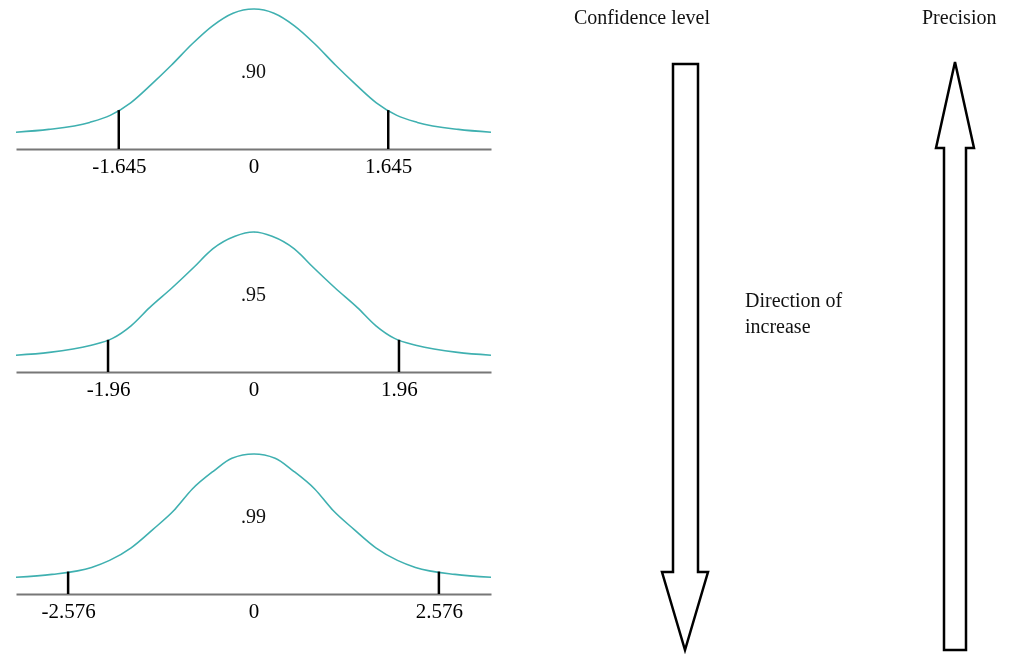 This screenshot has width=1018, height=654. What do you see at coordinates (253, 516) in the screenshot?
I see `annotation: .99` at bounding box center [253, 516].